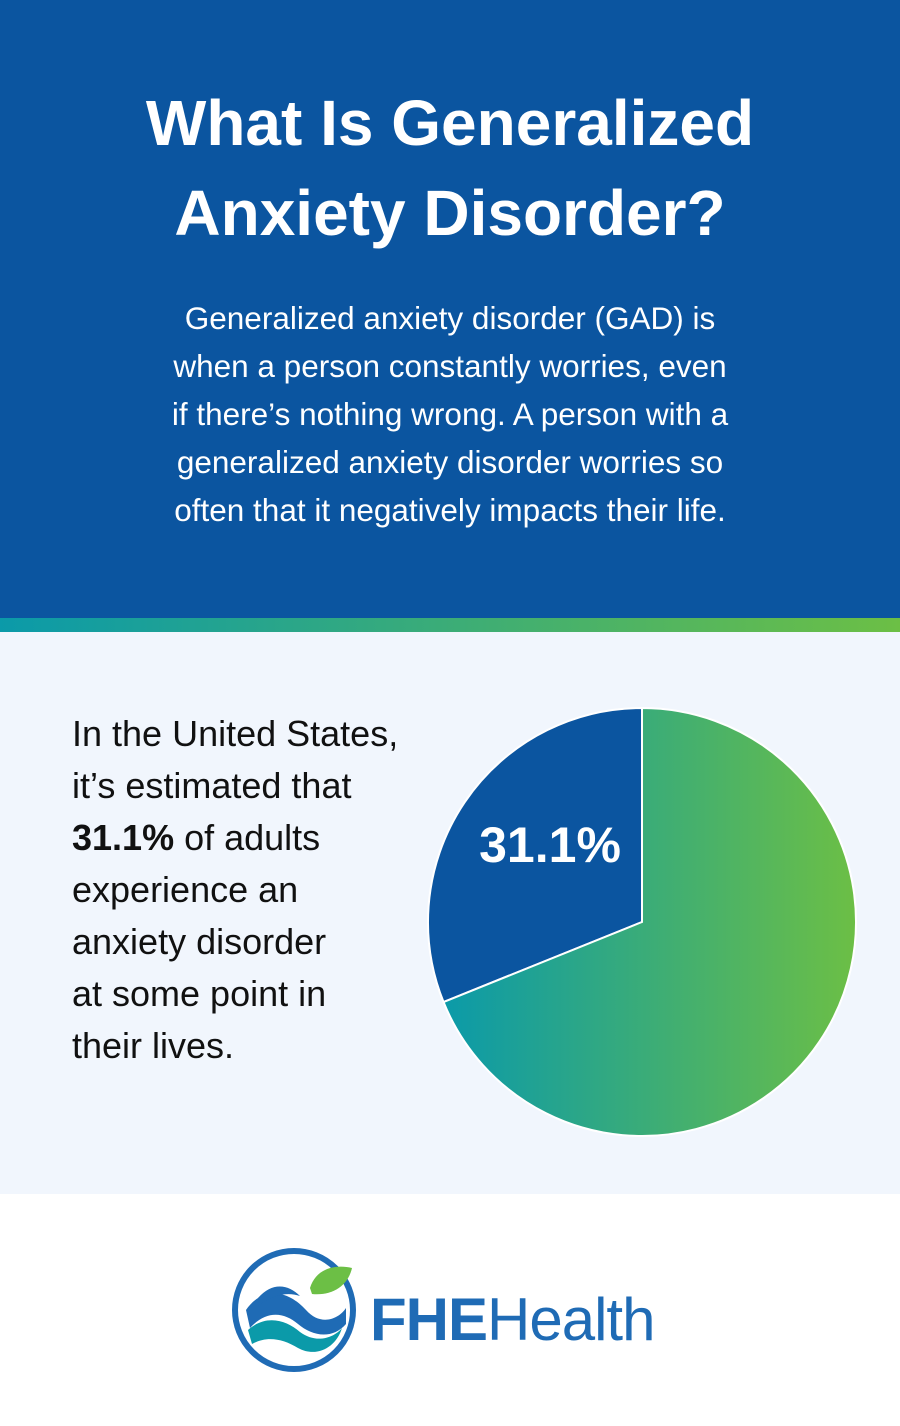 The height and width of the screenshot is (1426, 900). I want to click on brand-wordmark: FHEHealth, so click(512, 1320).